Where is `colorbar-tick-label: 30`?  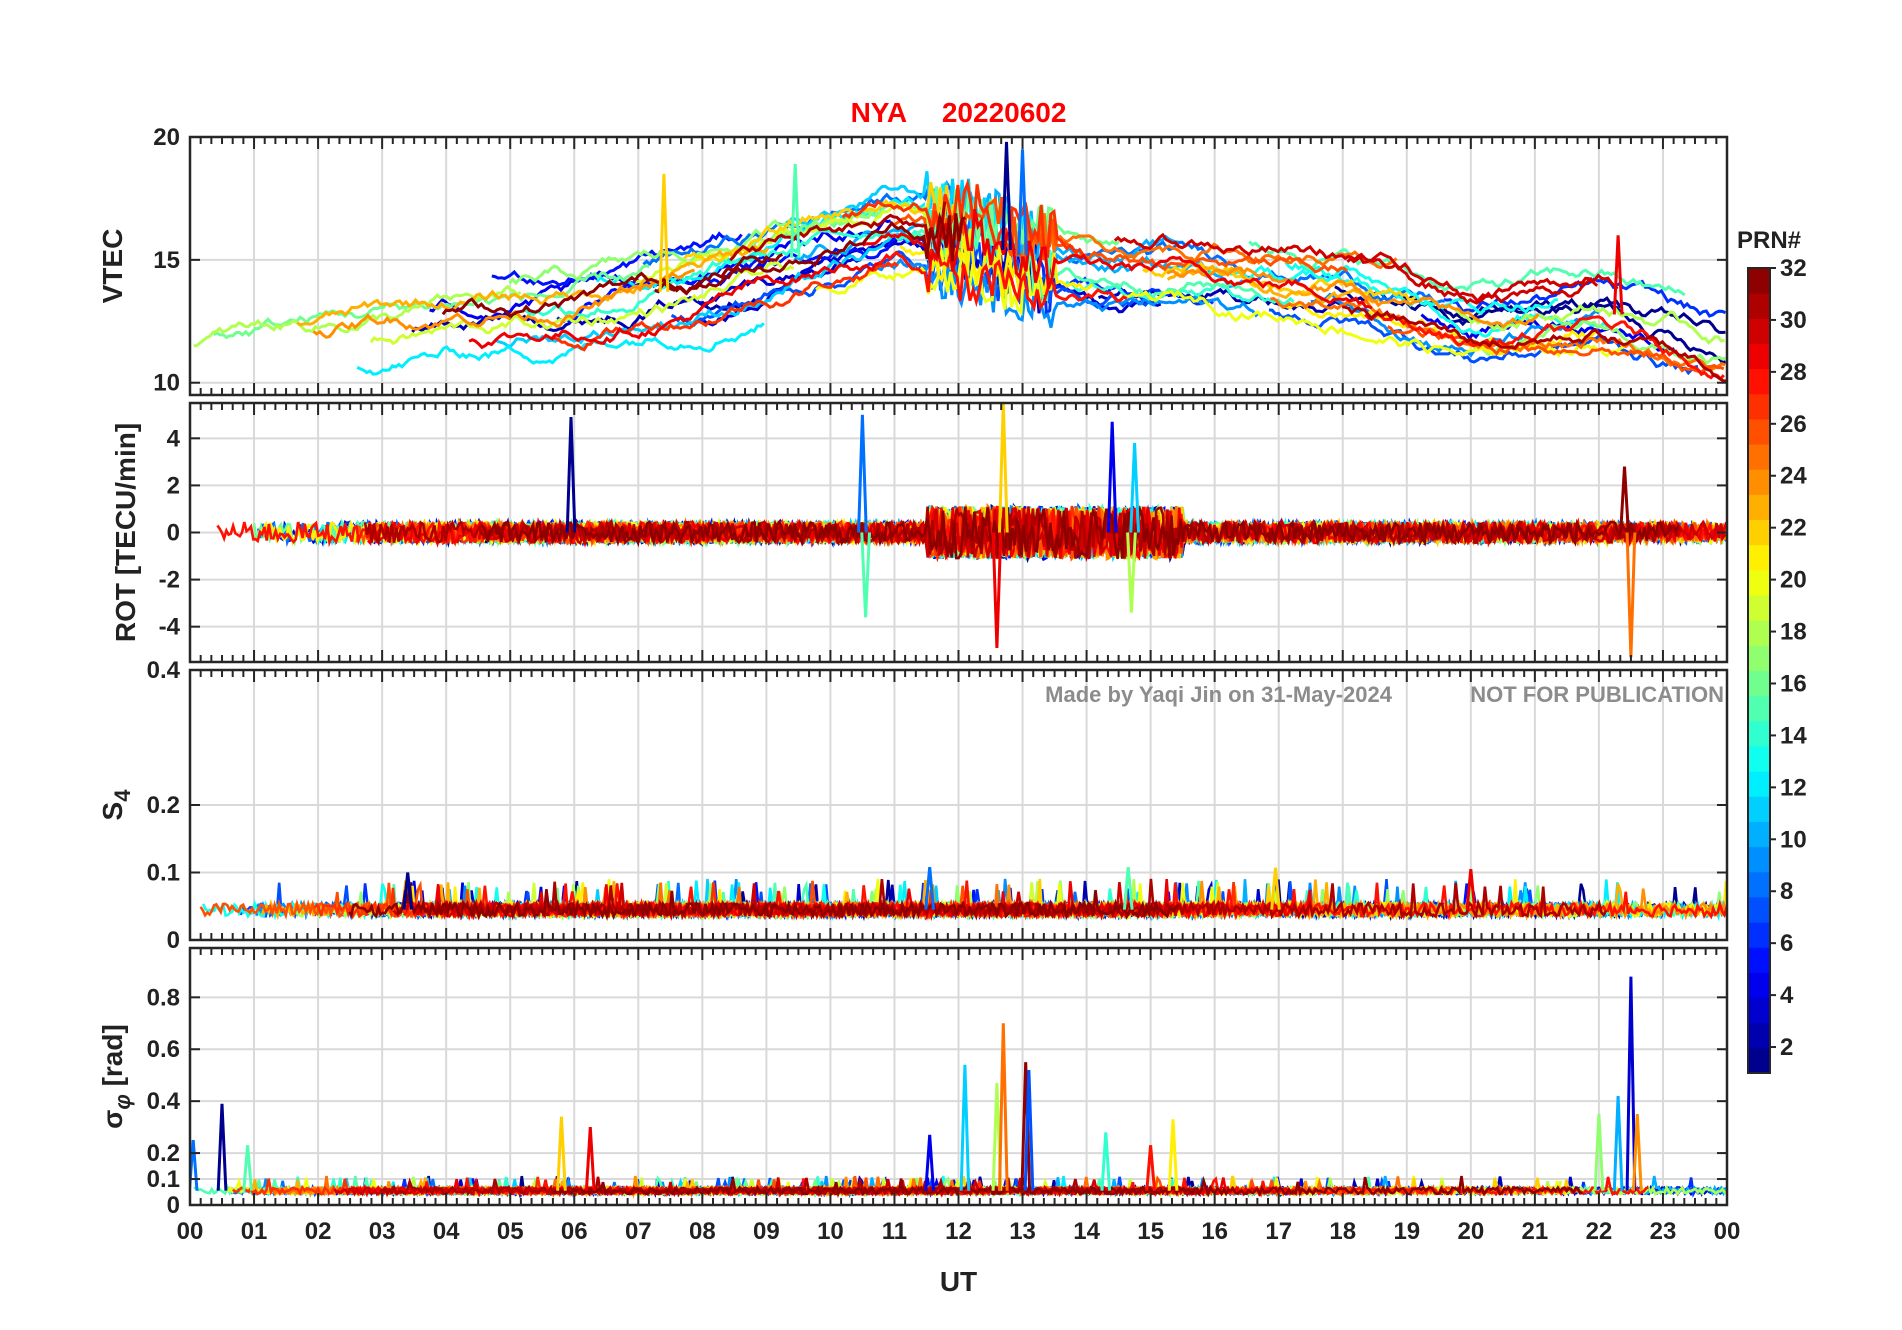 colorbar-tick-label: 30 is located at coordinates (1793, 320).